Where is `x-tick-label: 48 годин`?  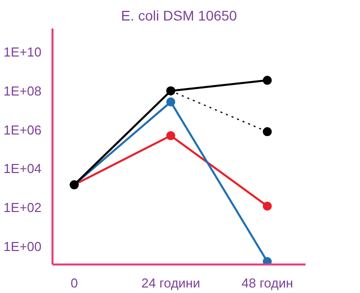
x-tick-label: 48 годин is located at coordinates (268, 283).